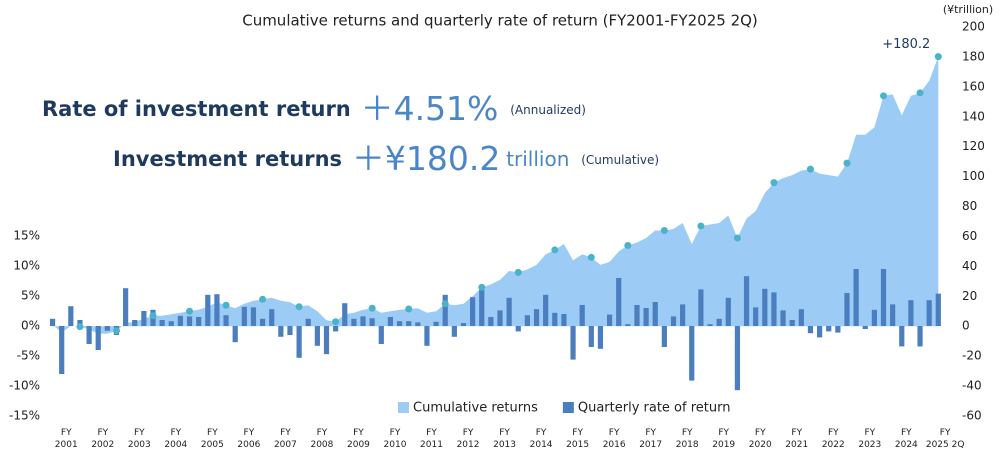  What do you see at coordinates (212, 445) in the screenshot?
I see `x-tick-part: 2005` at bounding box center [212, 445].